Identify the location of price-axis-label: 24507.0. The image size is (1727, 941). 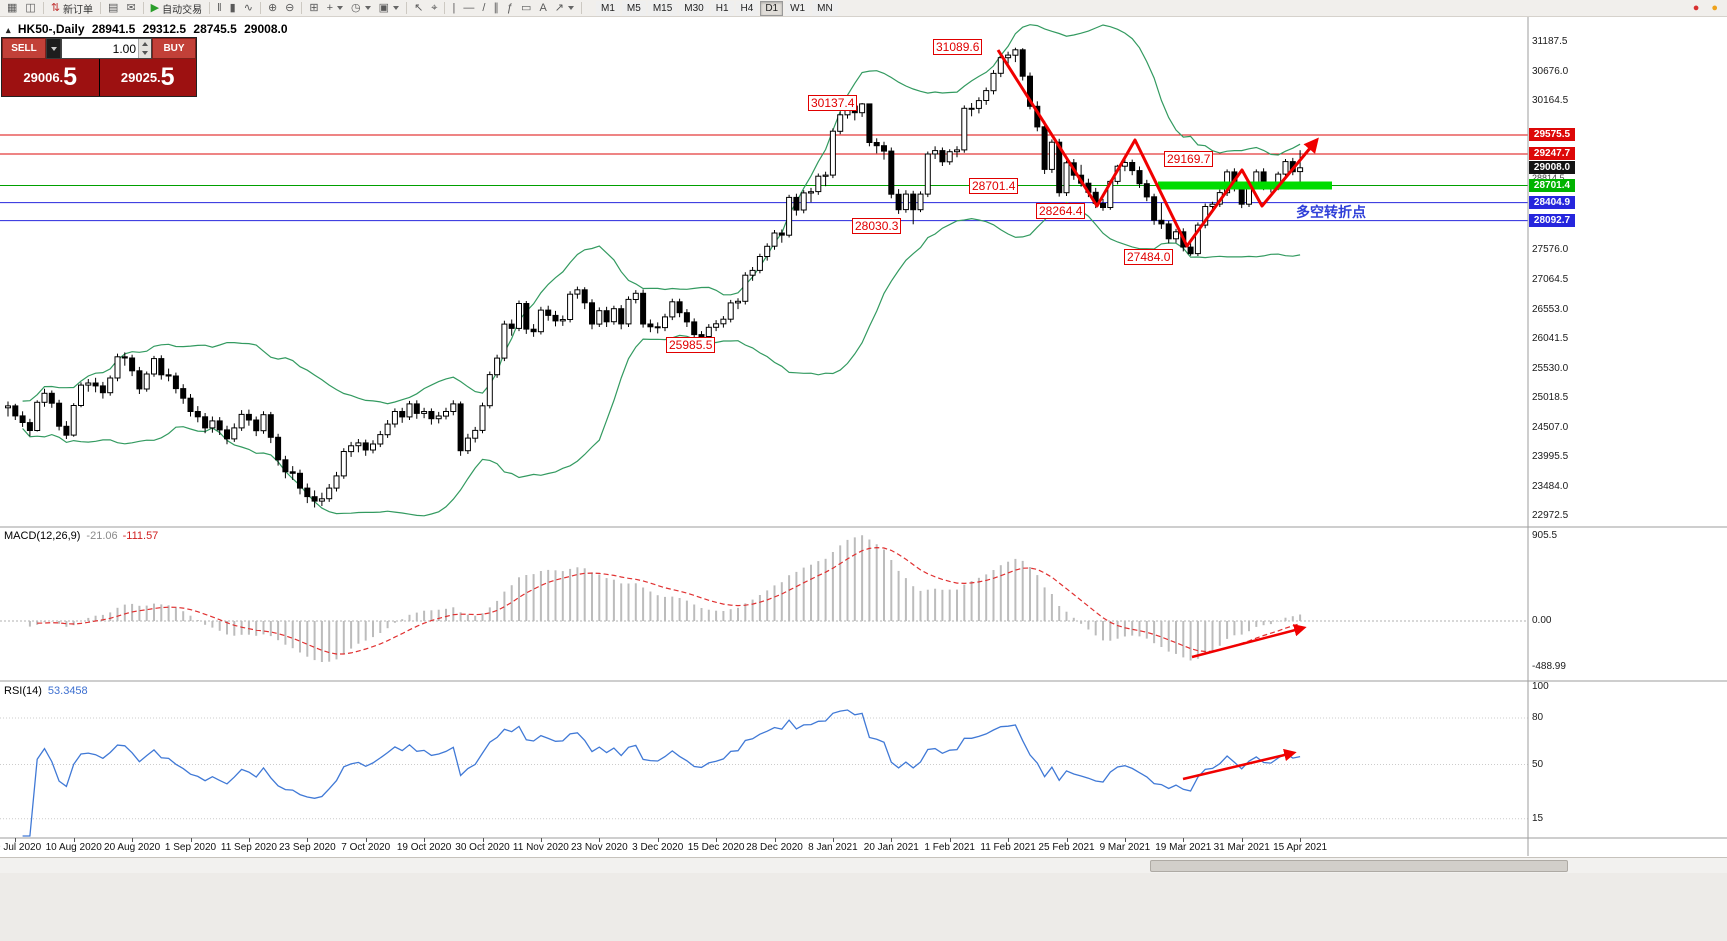
(1550, 427).